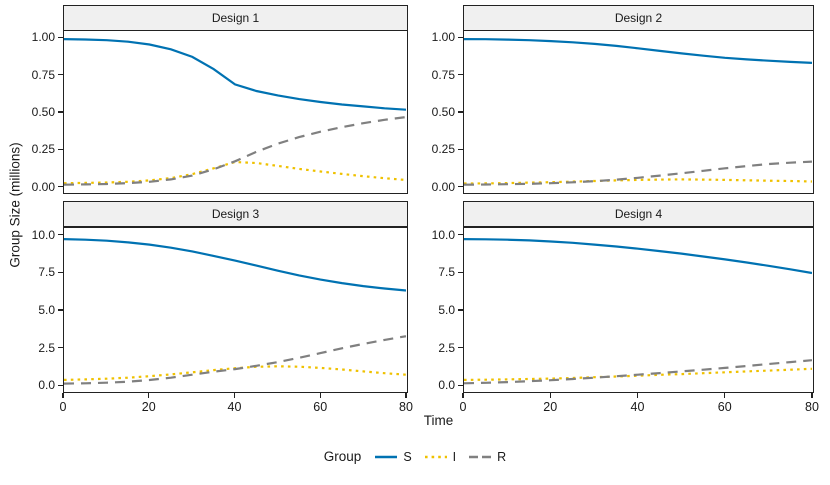 This screenshot has height=485, width=830. I want to click on legend: Group S I R, so click(415, 456).